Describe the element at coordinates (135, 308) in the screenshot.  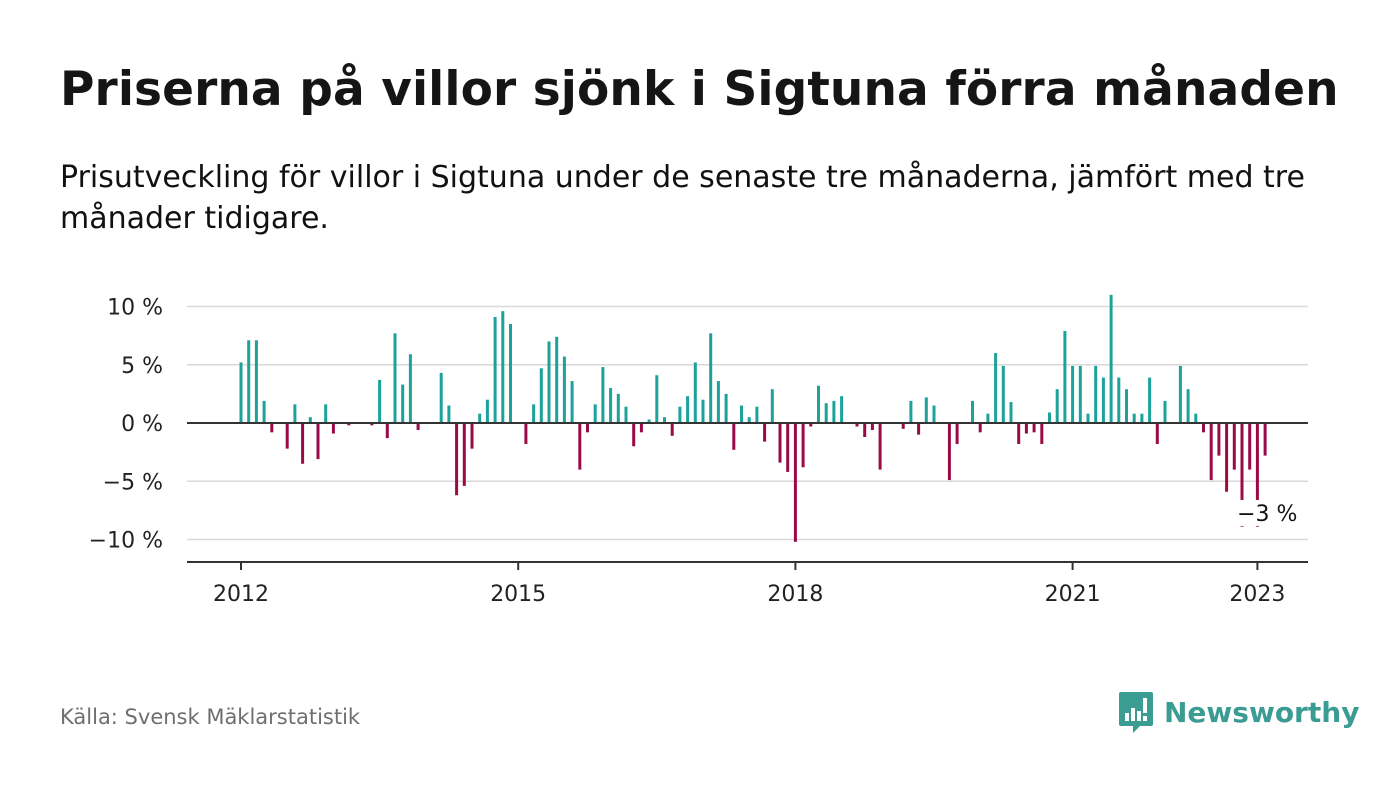
I see `y-tick-label: 10 %` at that location.